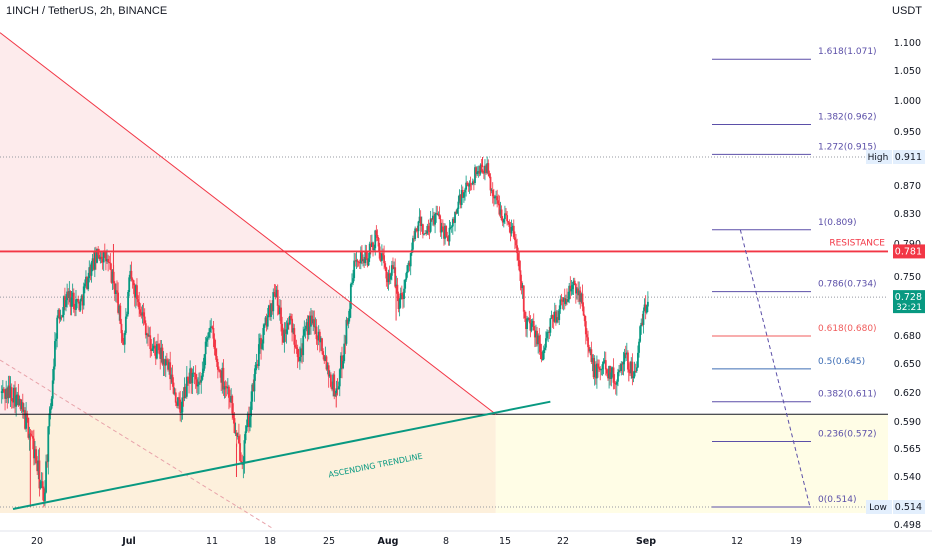 The width and height of the screenshot is (932, 550). I want to click on fib-level-0: 0(0.514), so click(784, 501).